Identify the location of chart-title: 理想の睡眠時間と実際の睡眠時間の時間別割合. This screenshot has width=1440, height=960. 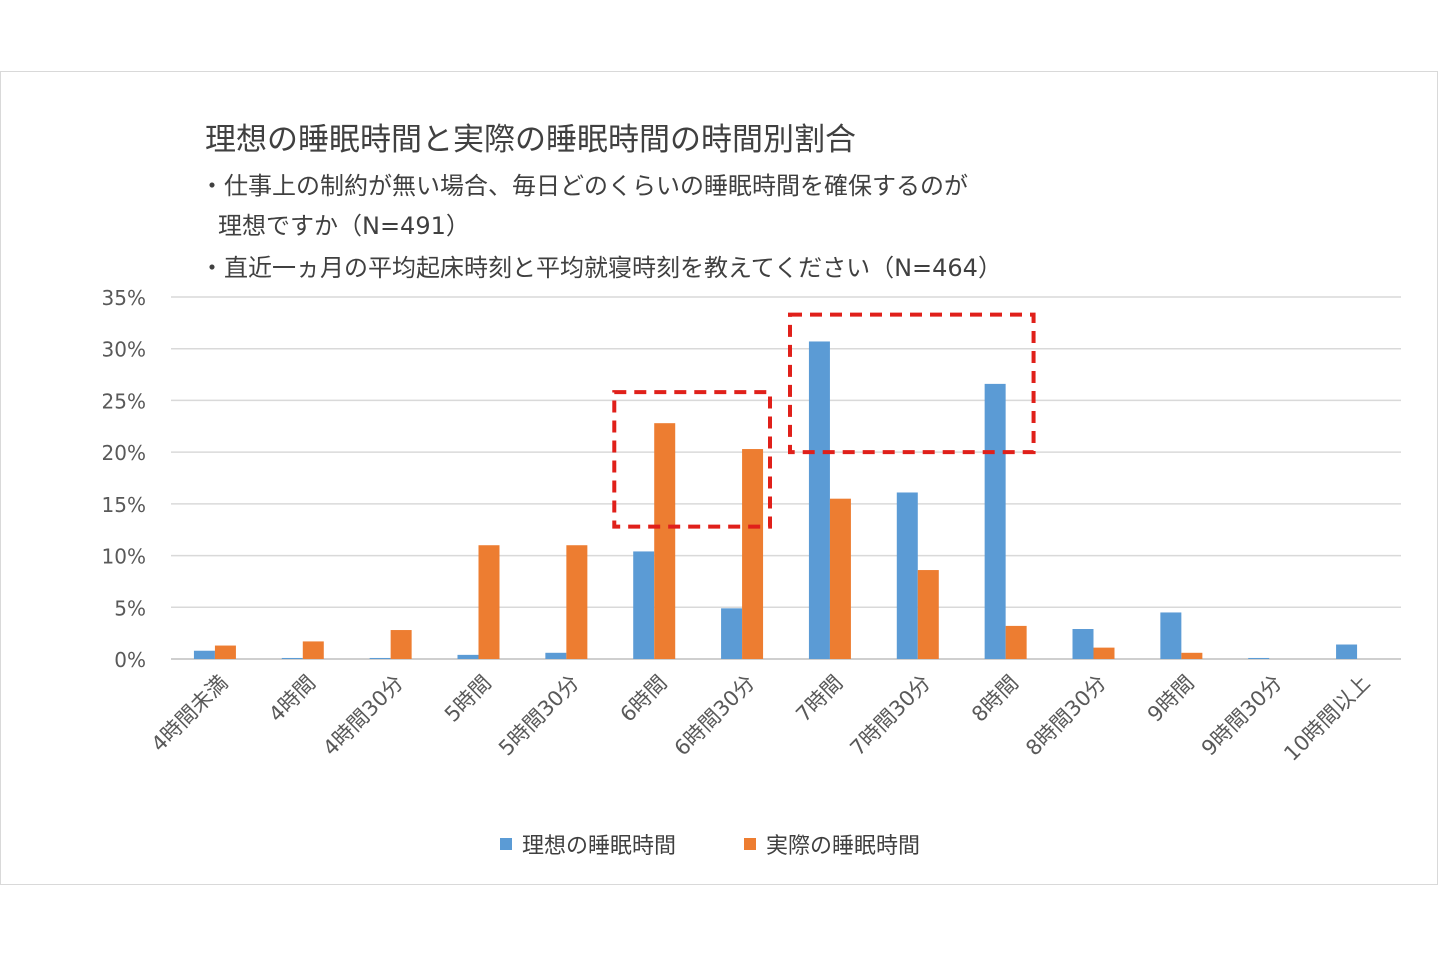
(530, 140).